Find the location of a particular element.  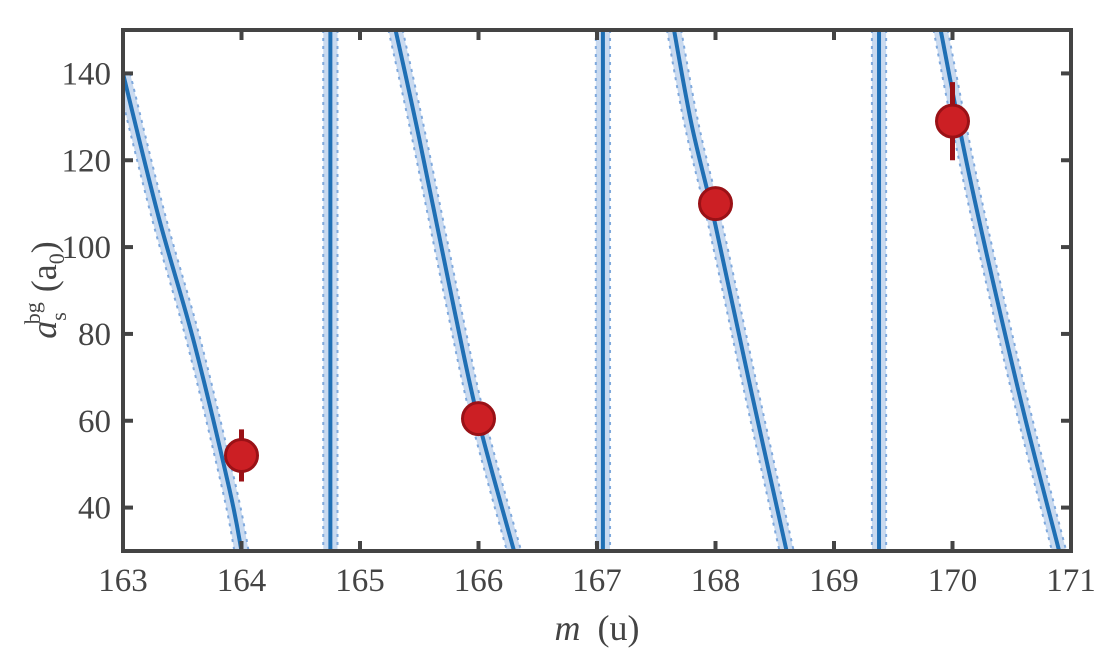

y-axis-label-sup: bg is located at coordinates (32, 313).